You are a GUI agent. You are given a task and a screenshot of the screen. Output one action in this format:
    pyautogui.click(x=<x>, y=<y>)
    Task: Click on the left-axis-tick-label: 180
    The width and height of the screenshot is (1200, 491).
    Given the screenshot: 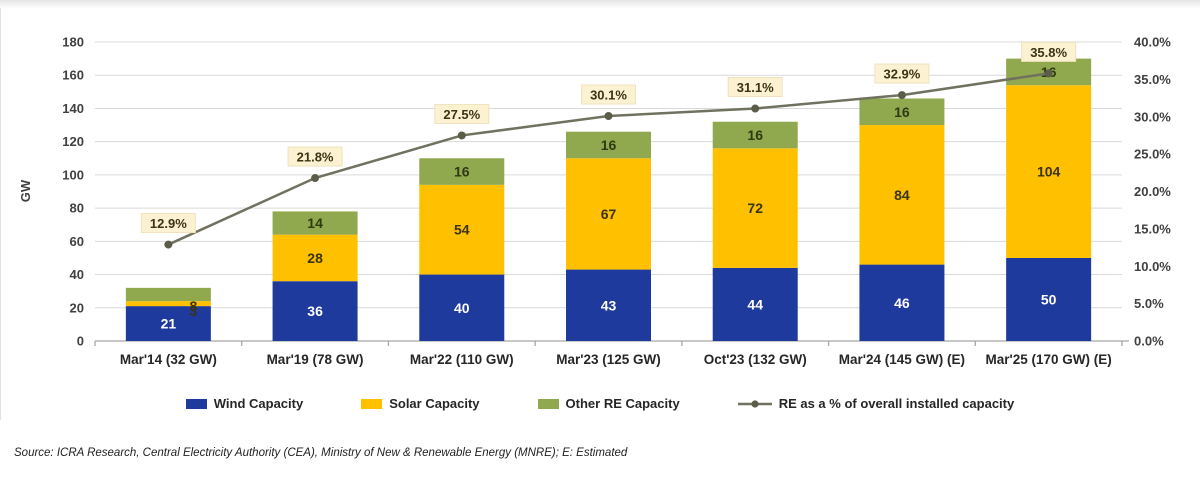 What is the action you would take?
    pyautogui.click(x=73, y=42)
    